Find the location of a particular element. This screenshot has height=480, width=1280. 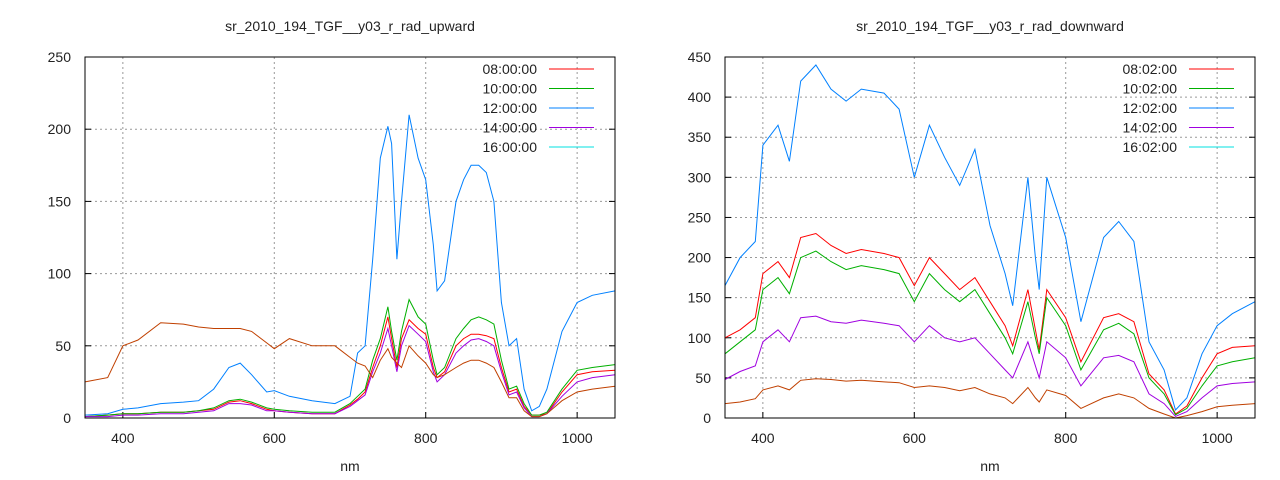

legend-label: 10:02:00 is located at coordinates (1150, 89).